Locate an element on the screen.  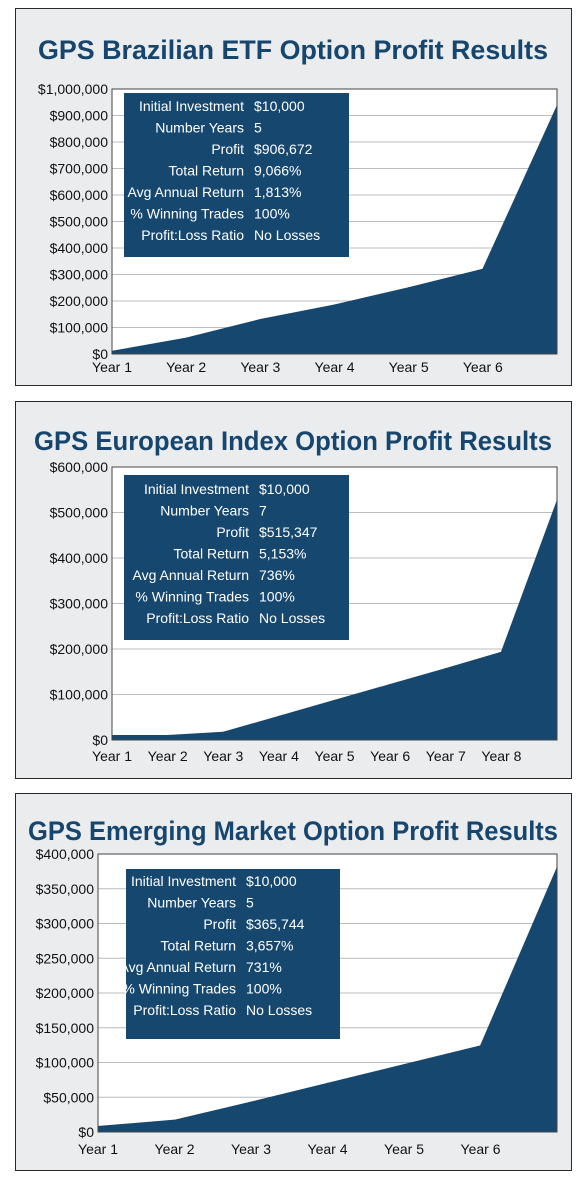
stat-value: $515,347 is located at coordinates (288, 532).